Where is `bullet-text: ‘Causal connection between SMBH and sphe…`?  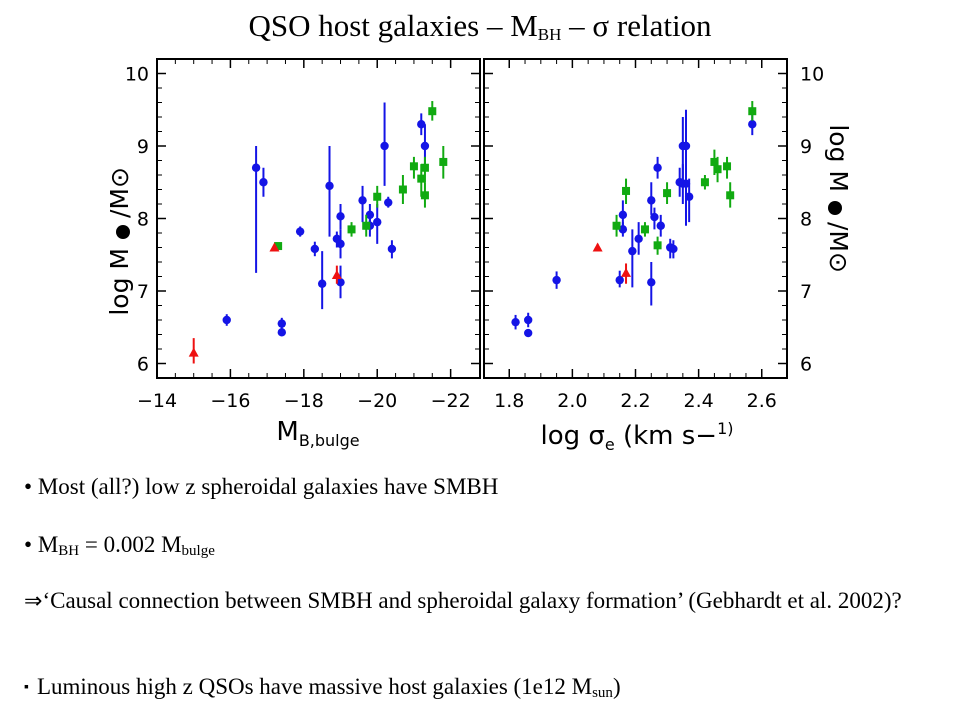
bullet-text: ‘Causal connection between SMBH and sphe… is located at coordinates (472, 600).